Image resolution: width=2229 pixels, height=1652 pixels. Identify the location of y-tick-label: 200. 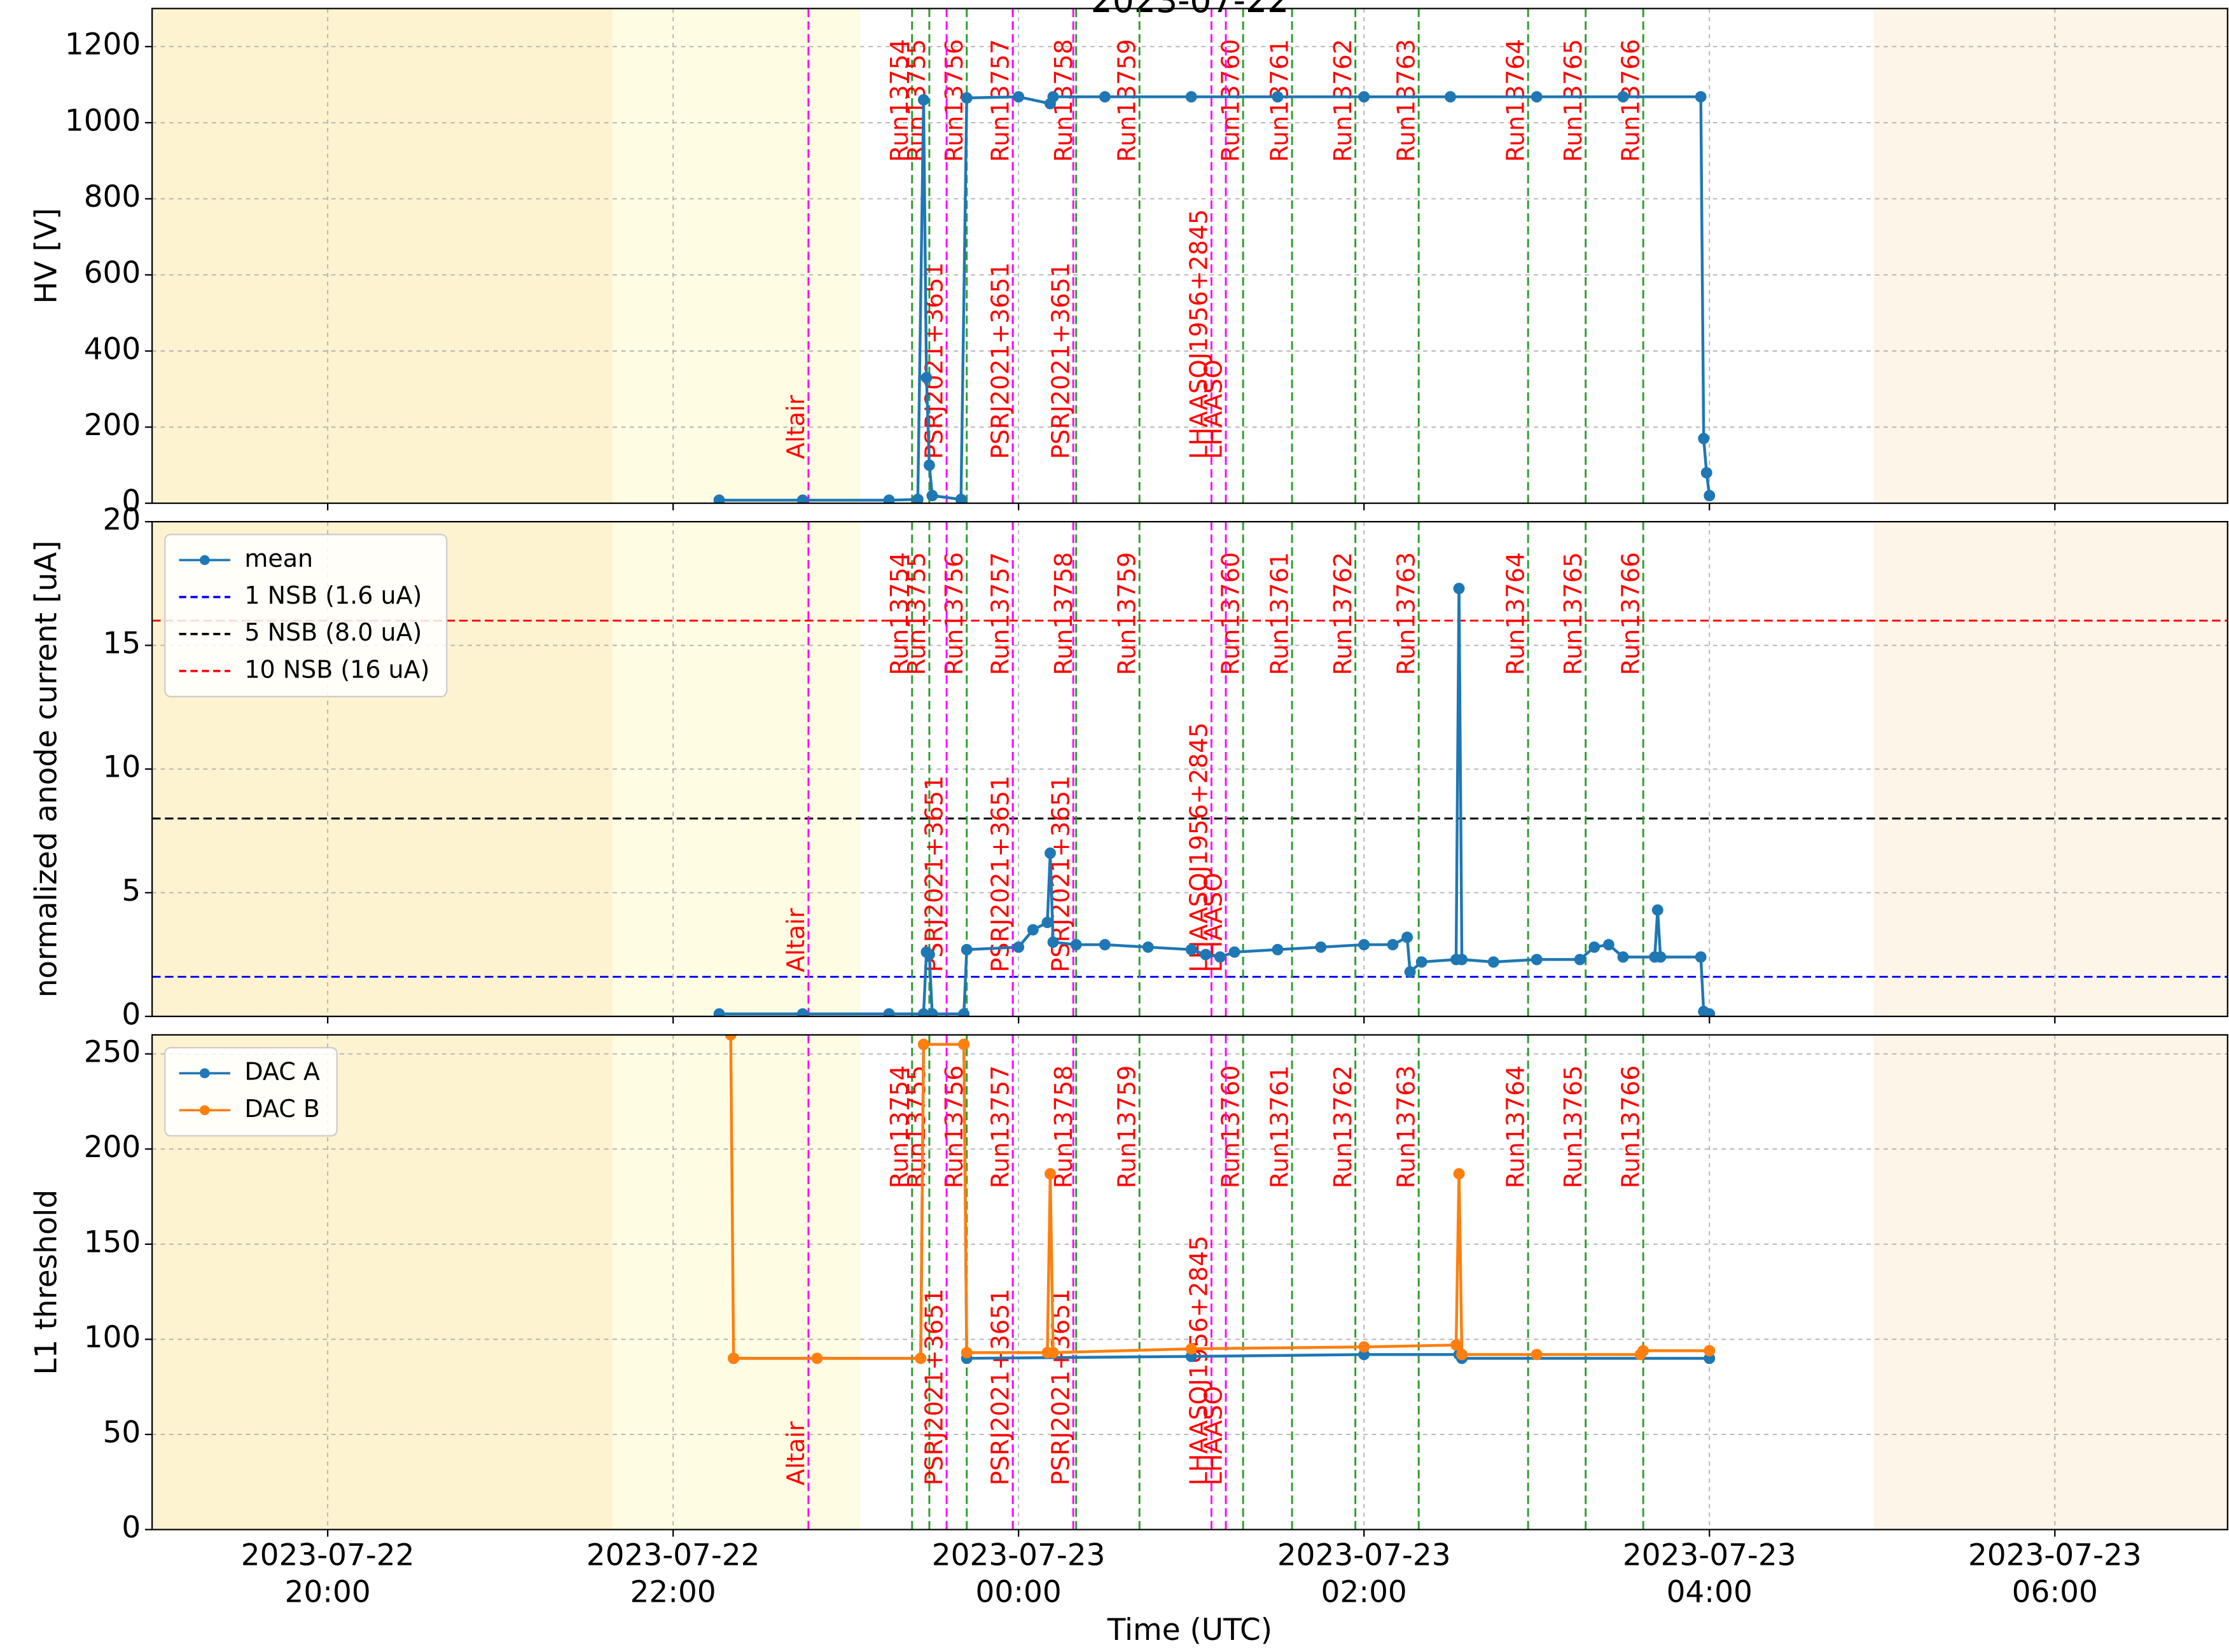
(112, 426).